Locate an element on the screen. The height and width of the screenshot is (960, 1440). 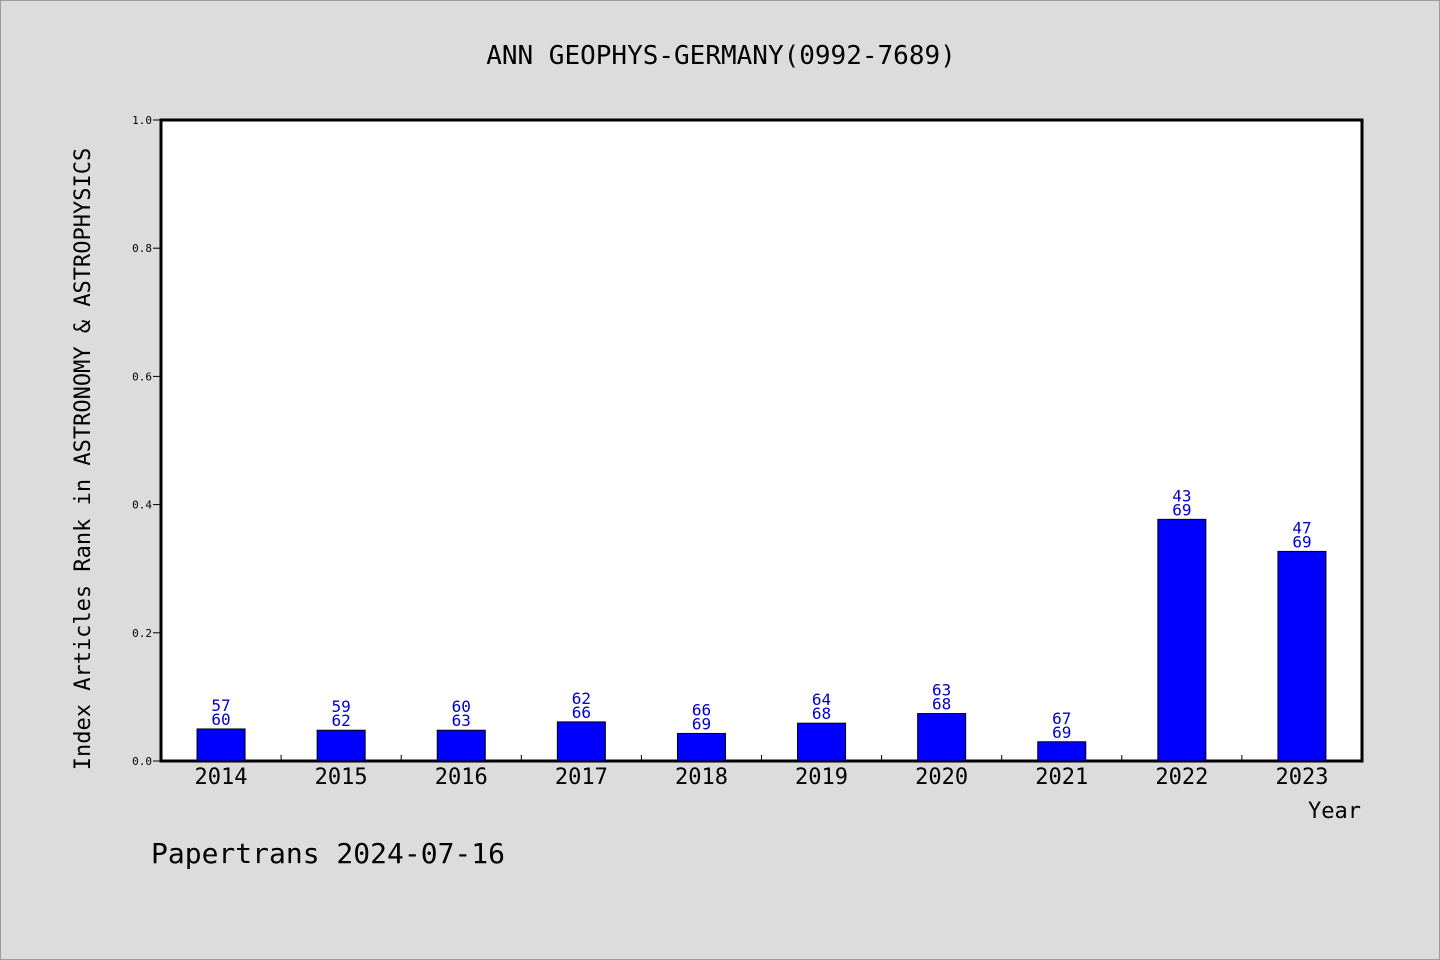
x-tick-label: 2022 is located at coordinates (1181, 777).